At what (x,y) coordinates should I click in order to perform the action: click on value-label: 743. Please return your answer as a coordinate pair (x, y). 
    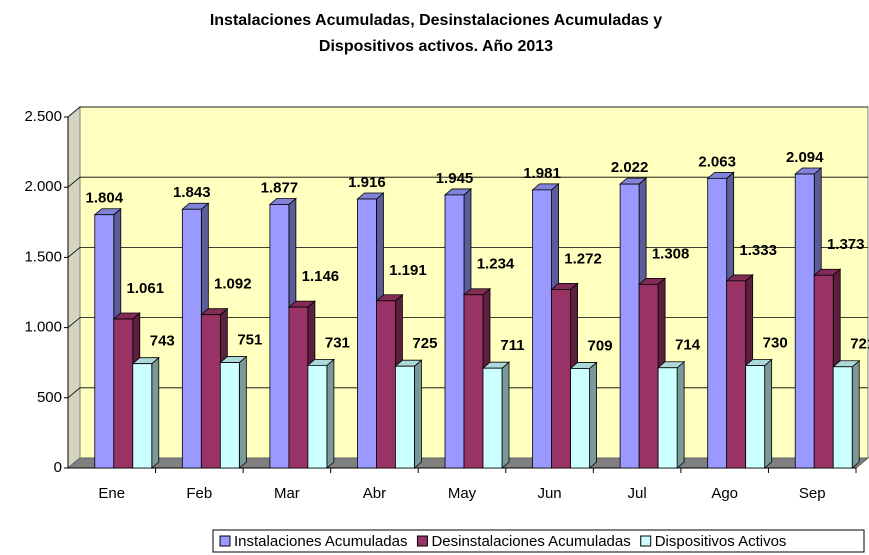
    Looking at the image, I should click on (162, 341).